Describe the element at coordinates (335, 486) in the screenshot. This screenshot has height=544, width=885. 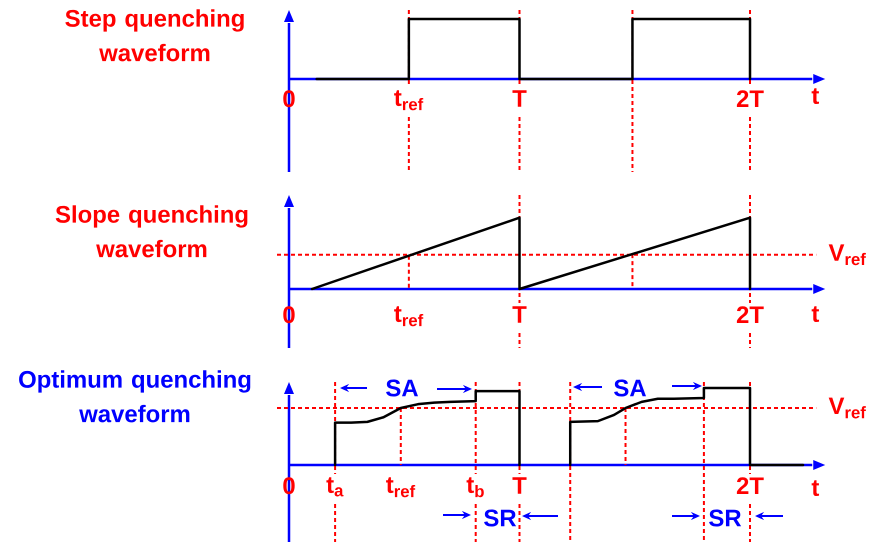
I see `x-tick-label: t$_{a}$` at that location.